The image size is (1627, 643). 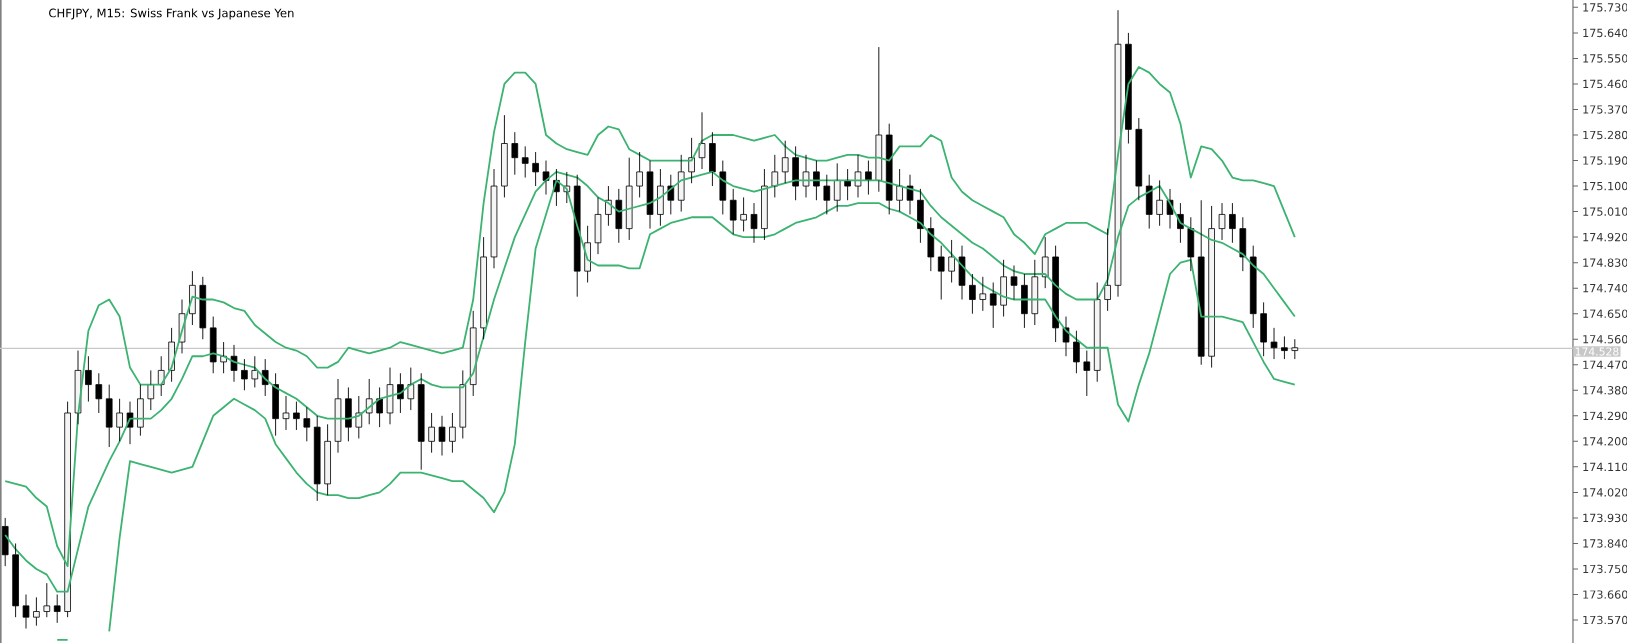 What do you see at coordinates (1605, 543) in the screenshot?
I see `y-tick-label: 173.840` at bounding box center [1605, 543].